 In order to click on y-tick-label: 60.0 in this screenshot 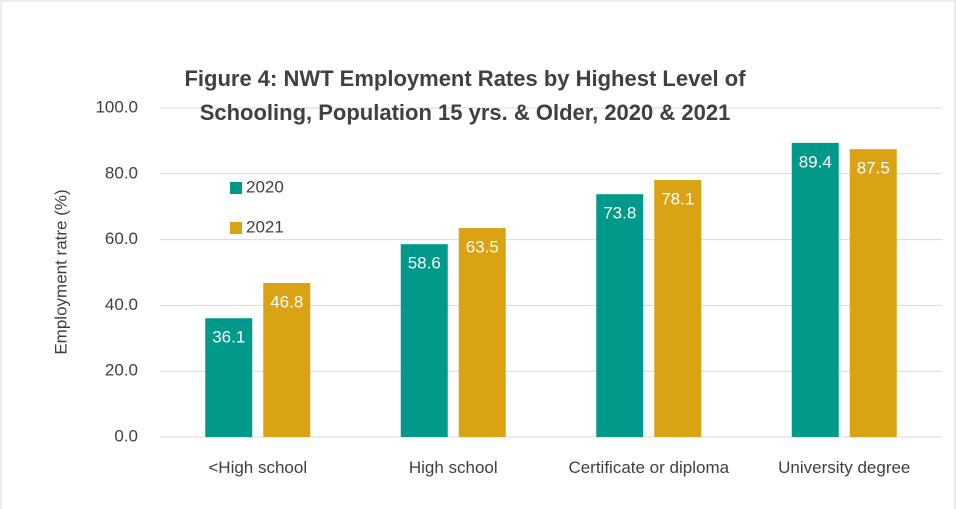, I will do `click(121, 238)`.